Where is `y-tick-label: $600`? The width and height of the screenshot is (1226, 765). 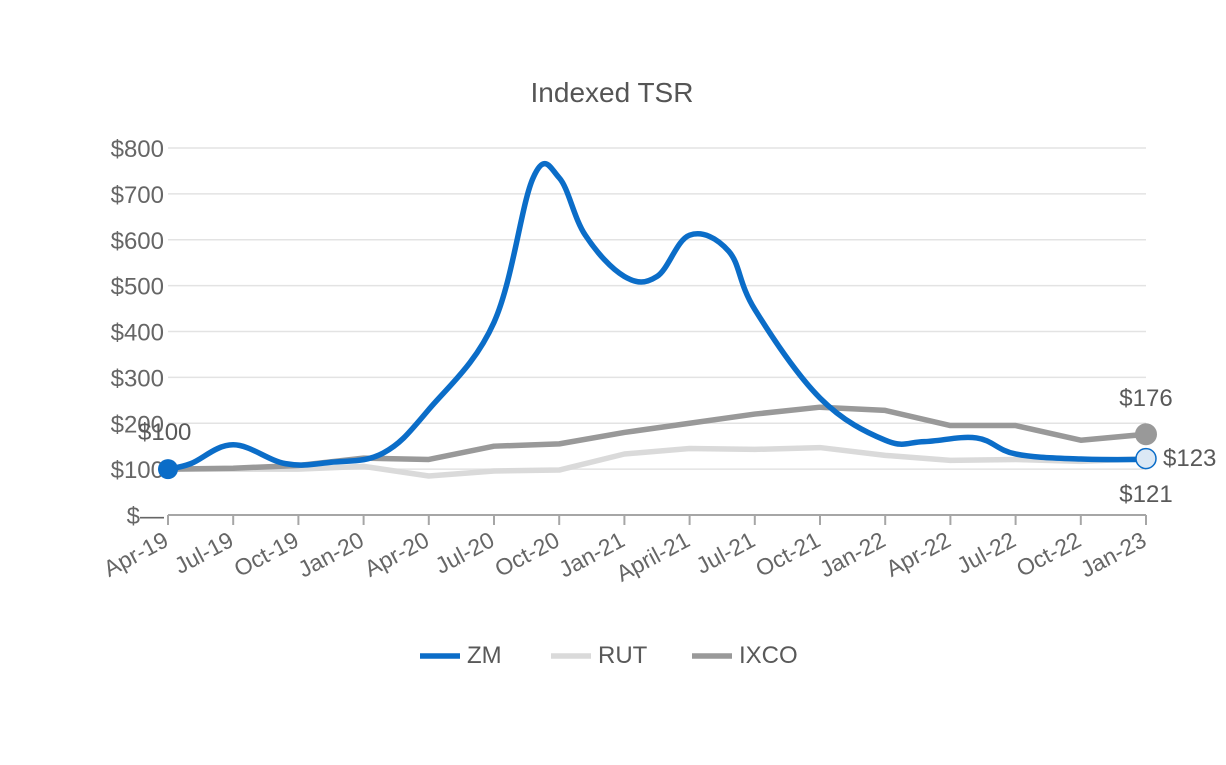
y-tick-label: $600 is located at coordinates (137, 241).